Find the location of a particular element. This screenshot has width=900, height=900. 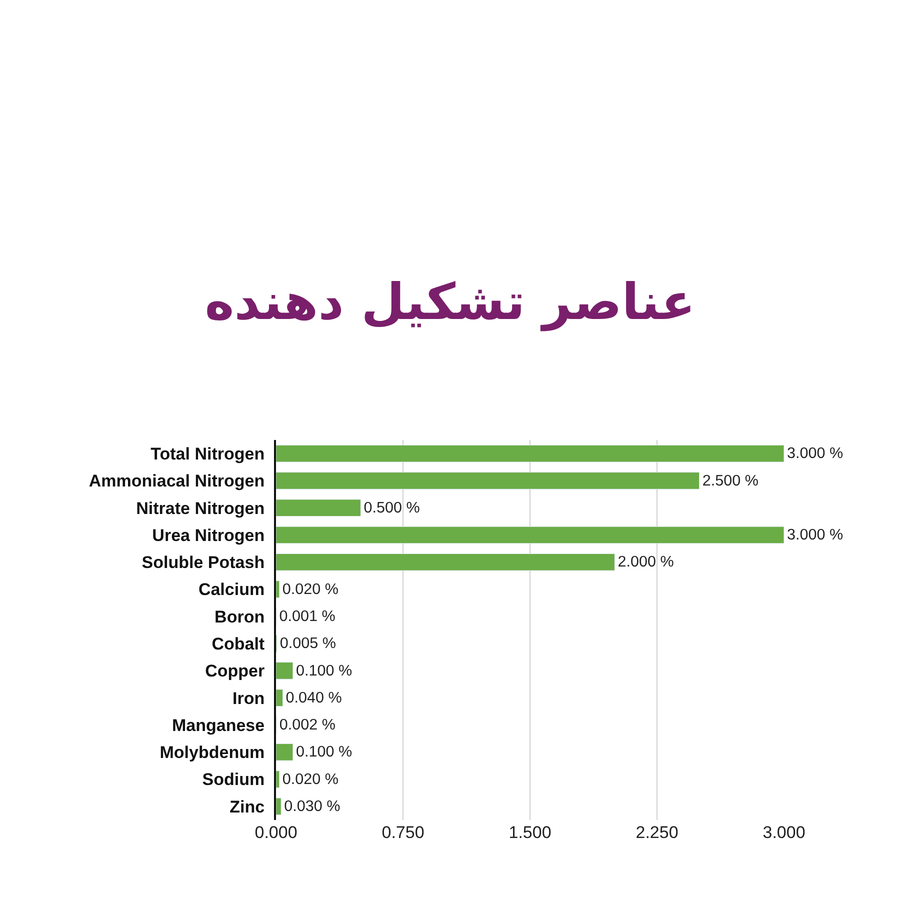

x-tick-label: 0.750 is located at coordinates (403, 832).